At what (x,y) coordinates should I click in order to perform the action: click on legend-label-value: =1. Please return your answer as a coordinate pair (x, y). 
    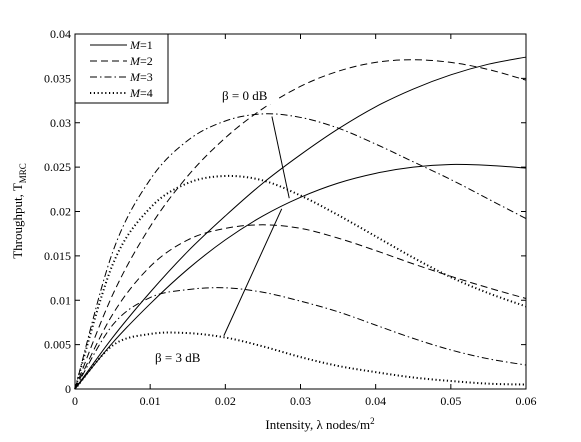
    Looking at the image, I should click on (146, 45).